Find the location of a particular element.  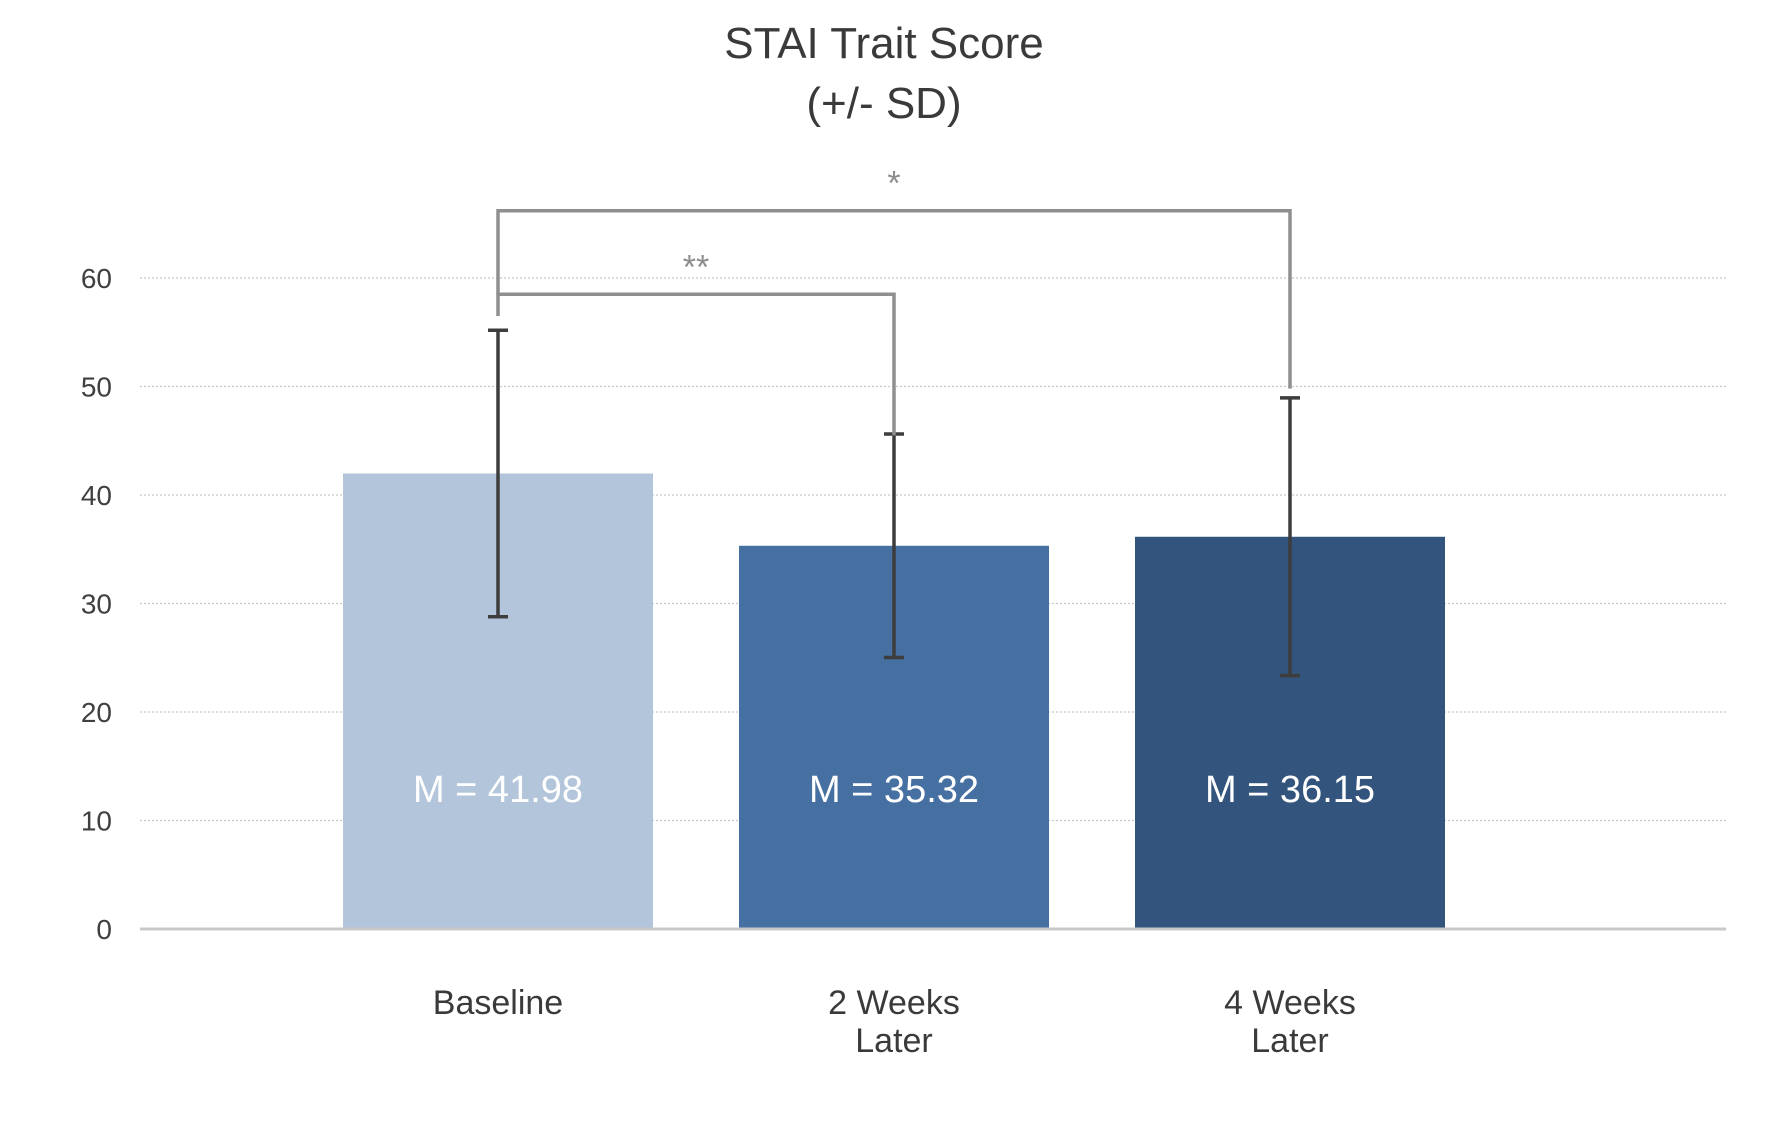

bar-data-label: M = 36.15 is located at coordinates (1290, 790).